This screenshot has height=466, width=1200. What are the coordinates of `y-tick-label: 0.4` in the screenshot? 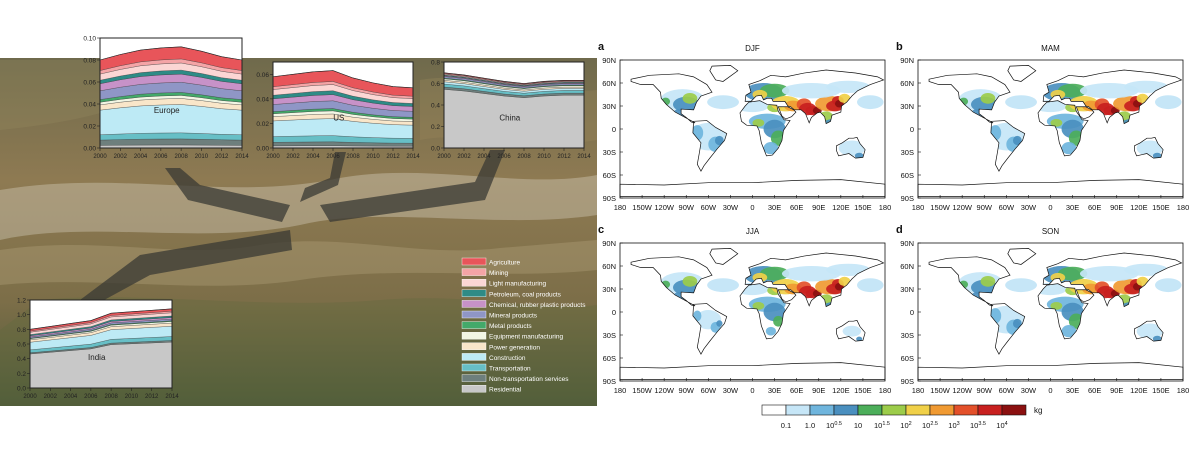 It's located at (435, 106).